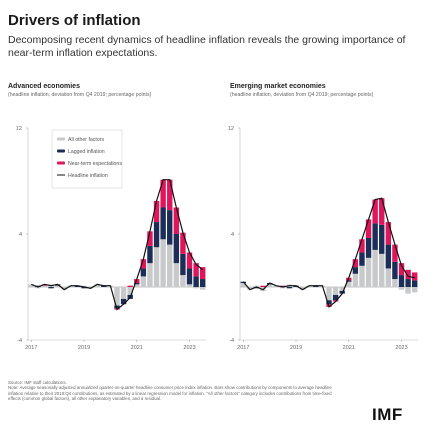 This screenshot has height=435, width=435. Describe the element at coordinates (95, 164) in the screenshot. I see `legend-label: Near-term expectations` at that location.